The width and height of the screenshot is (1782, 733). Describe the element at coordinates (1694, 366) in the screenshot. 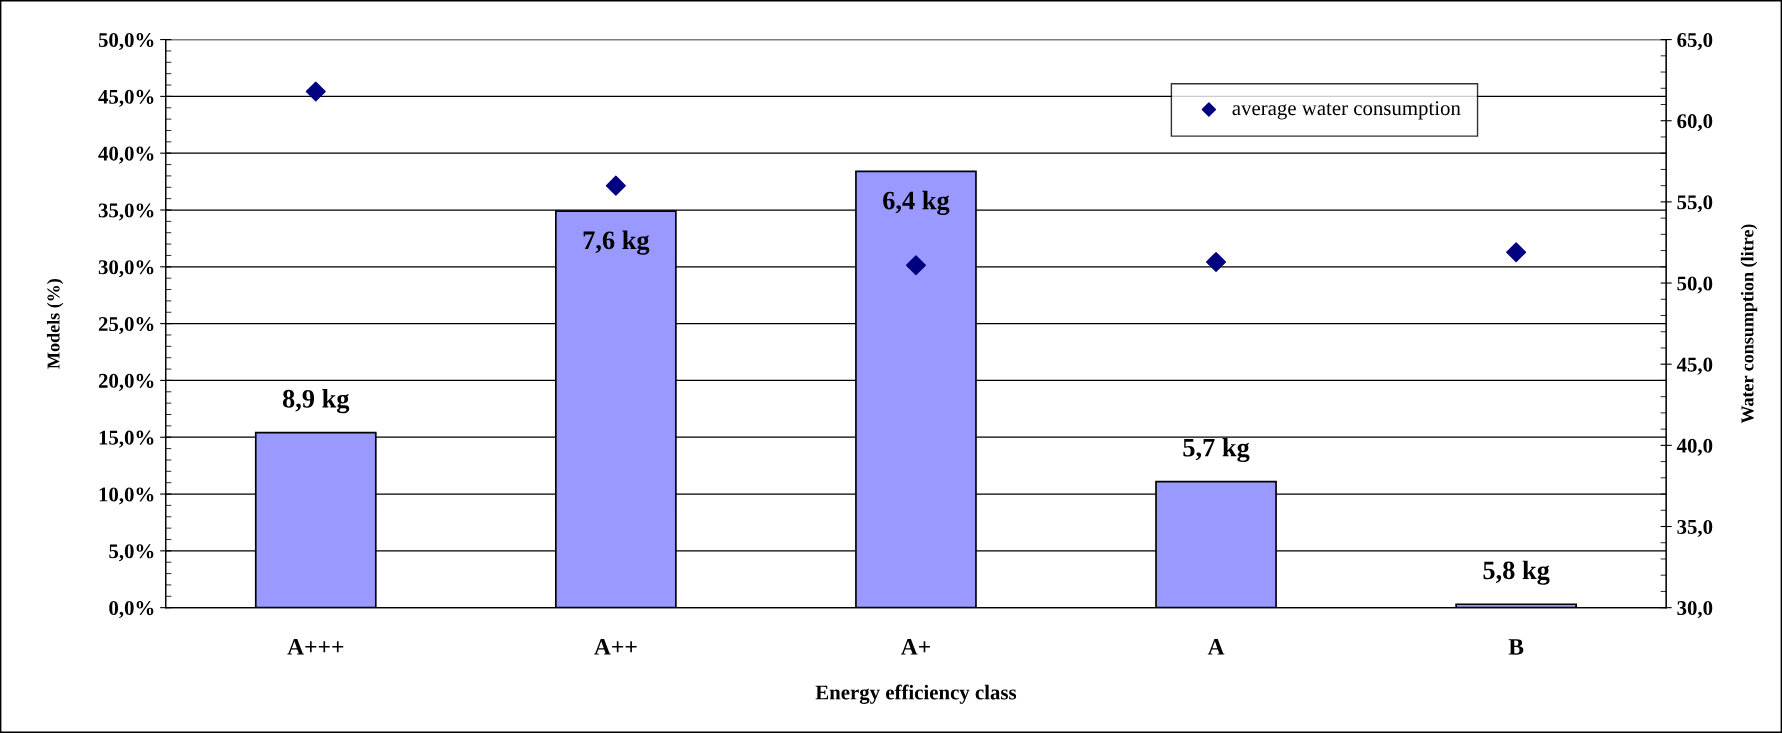

I see `y2-tick-label: 45,0` at that location.